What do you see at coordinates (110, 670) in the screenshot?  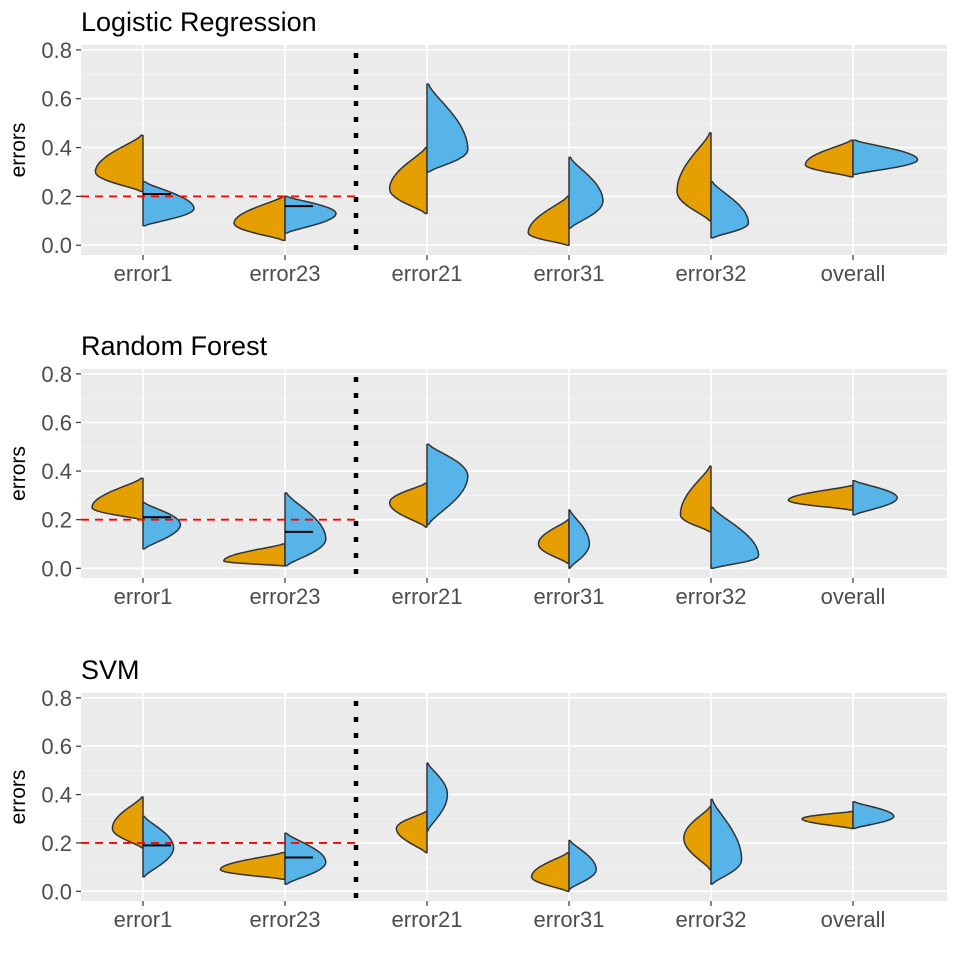 I see `panel-title: SVM` at bounding box center [110, 670].